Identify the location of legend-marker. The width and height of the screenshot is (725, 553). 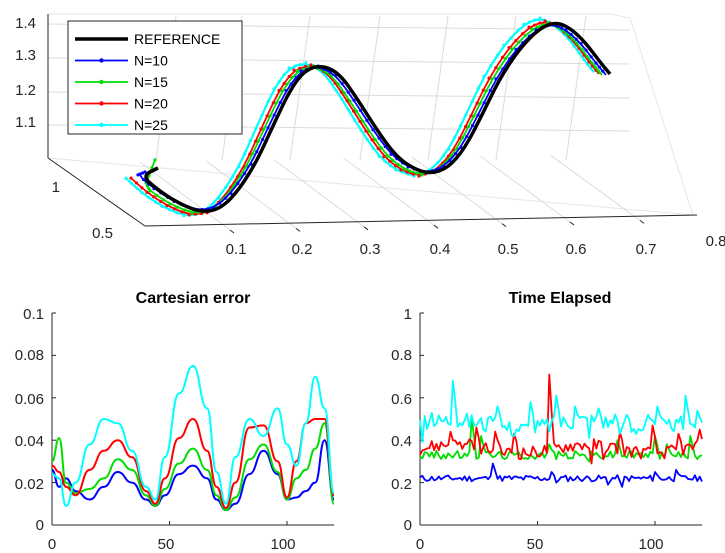
(101, 60).